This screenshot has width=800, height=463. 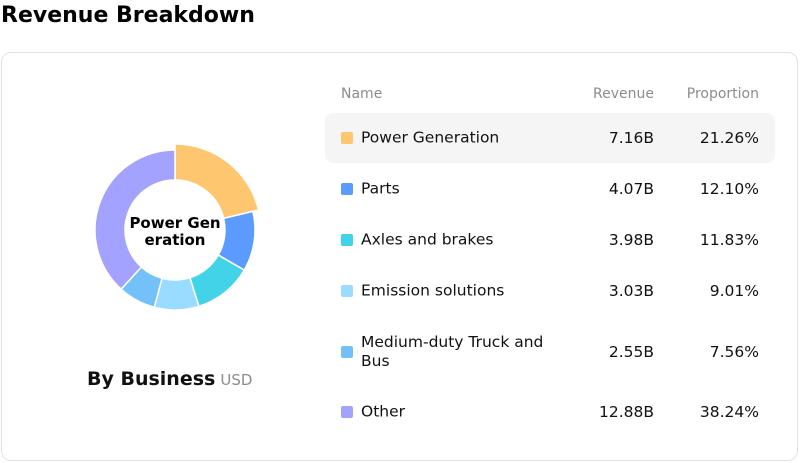 I want to click on row-name: Power Generation, so click(x=430, y=137).